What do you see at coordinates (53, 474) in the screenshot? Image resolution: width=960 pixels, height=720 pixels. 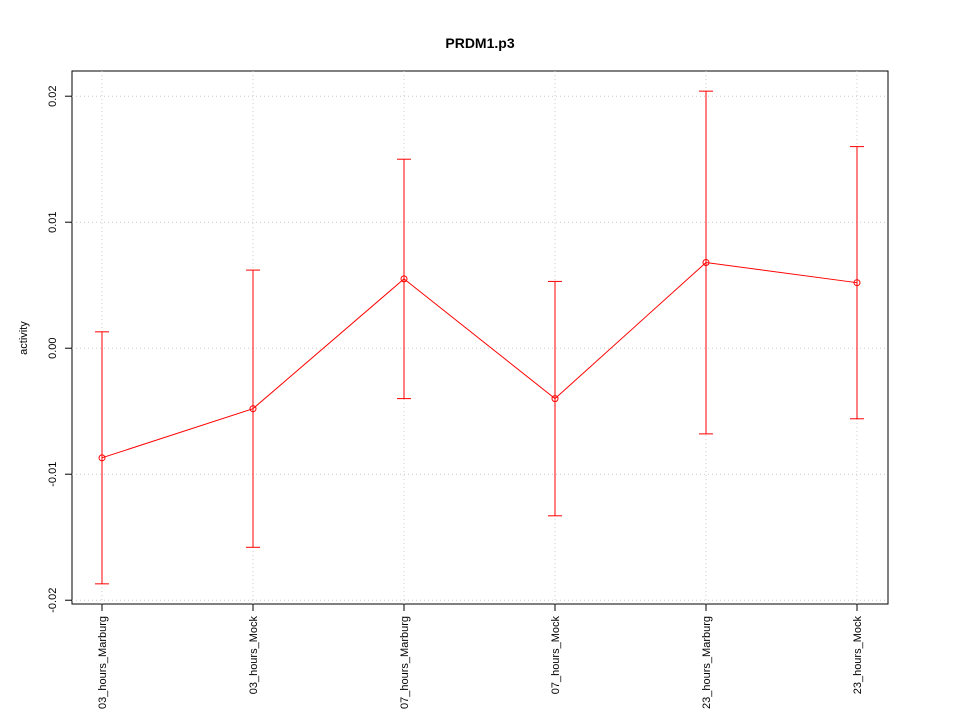 I see `y-tick-label: -0.01` at bounding box center [53, 474].